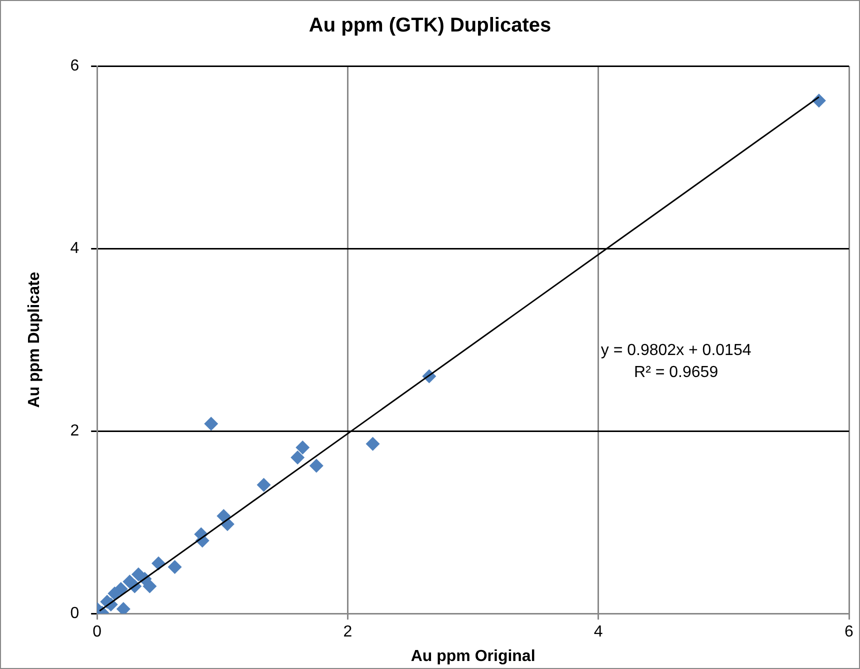  I want to click on x-tick-label: 0, so click(97, 632).